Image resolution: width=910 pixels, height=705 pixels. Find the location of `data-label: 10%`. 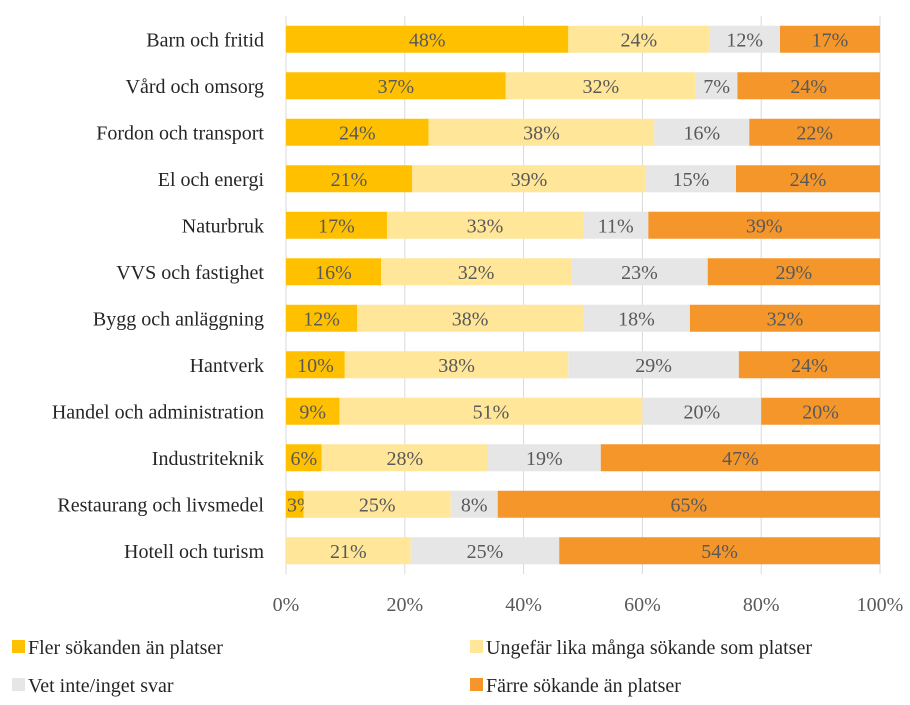

data-label: 10% is located at coordinates (315, 366).